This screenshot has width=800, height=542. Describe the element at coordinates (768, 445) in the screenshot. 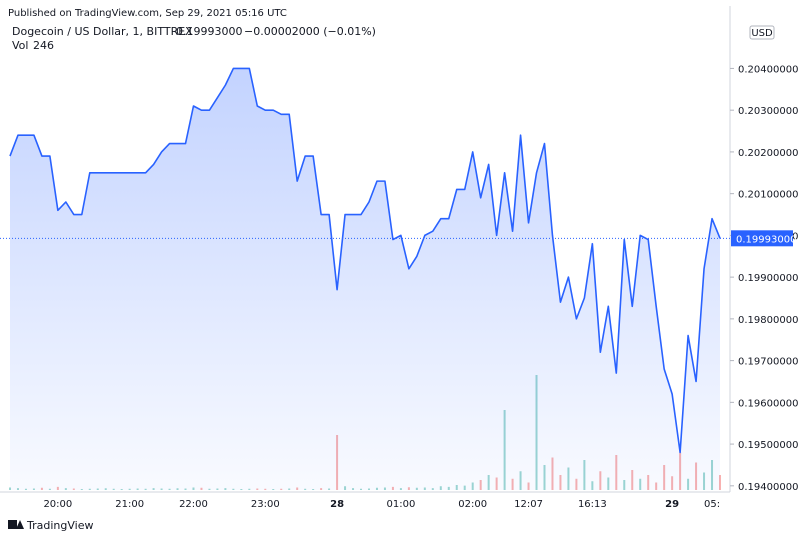

I see `y-tick-label: 0.19500000` at that location.